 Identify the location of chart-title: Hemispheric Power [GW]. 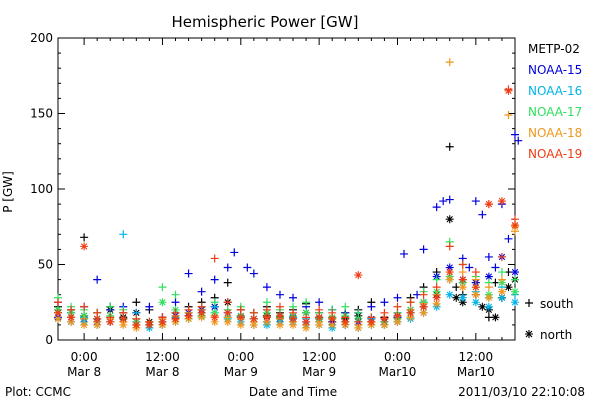
(265, 22).